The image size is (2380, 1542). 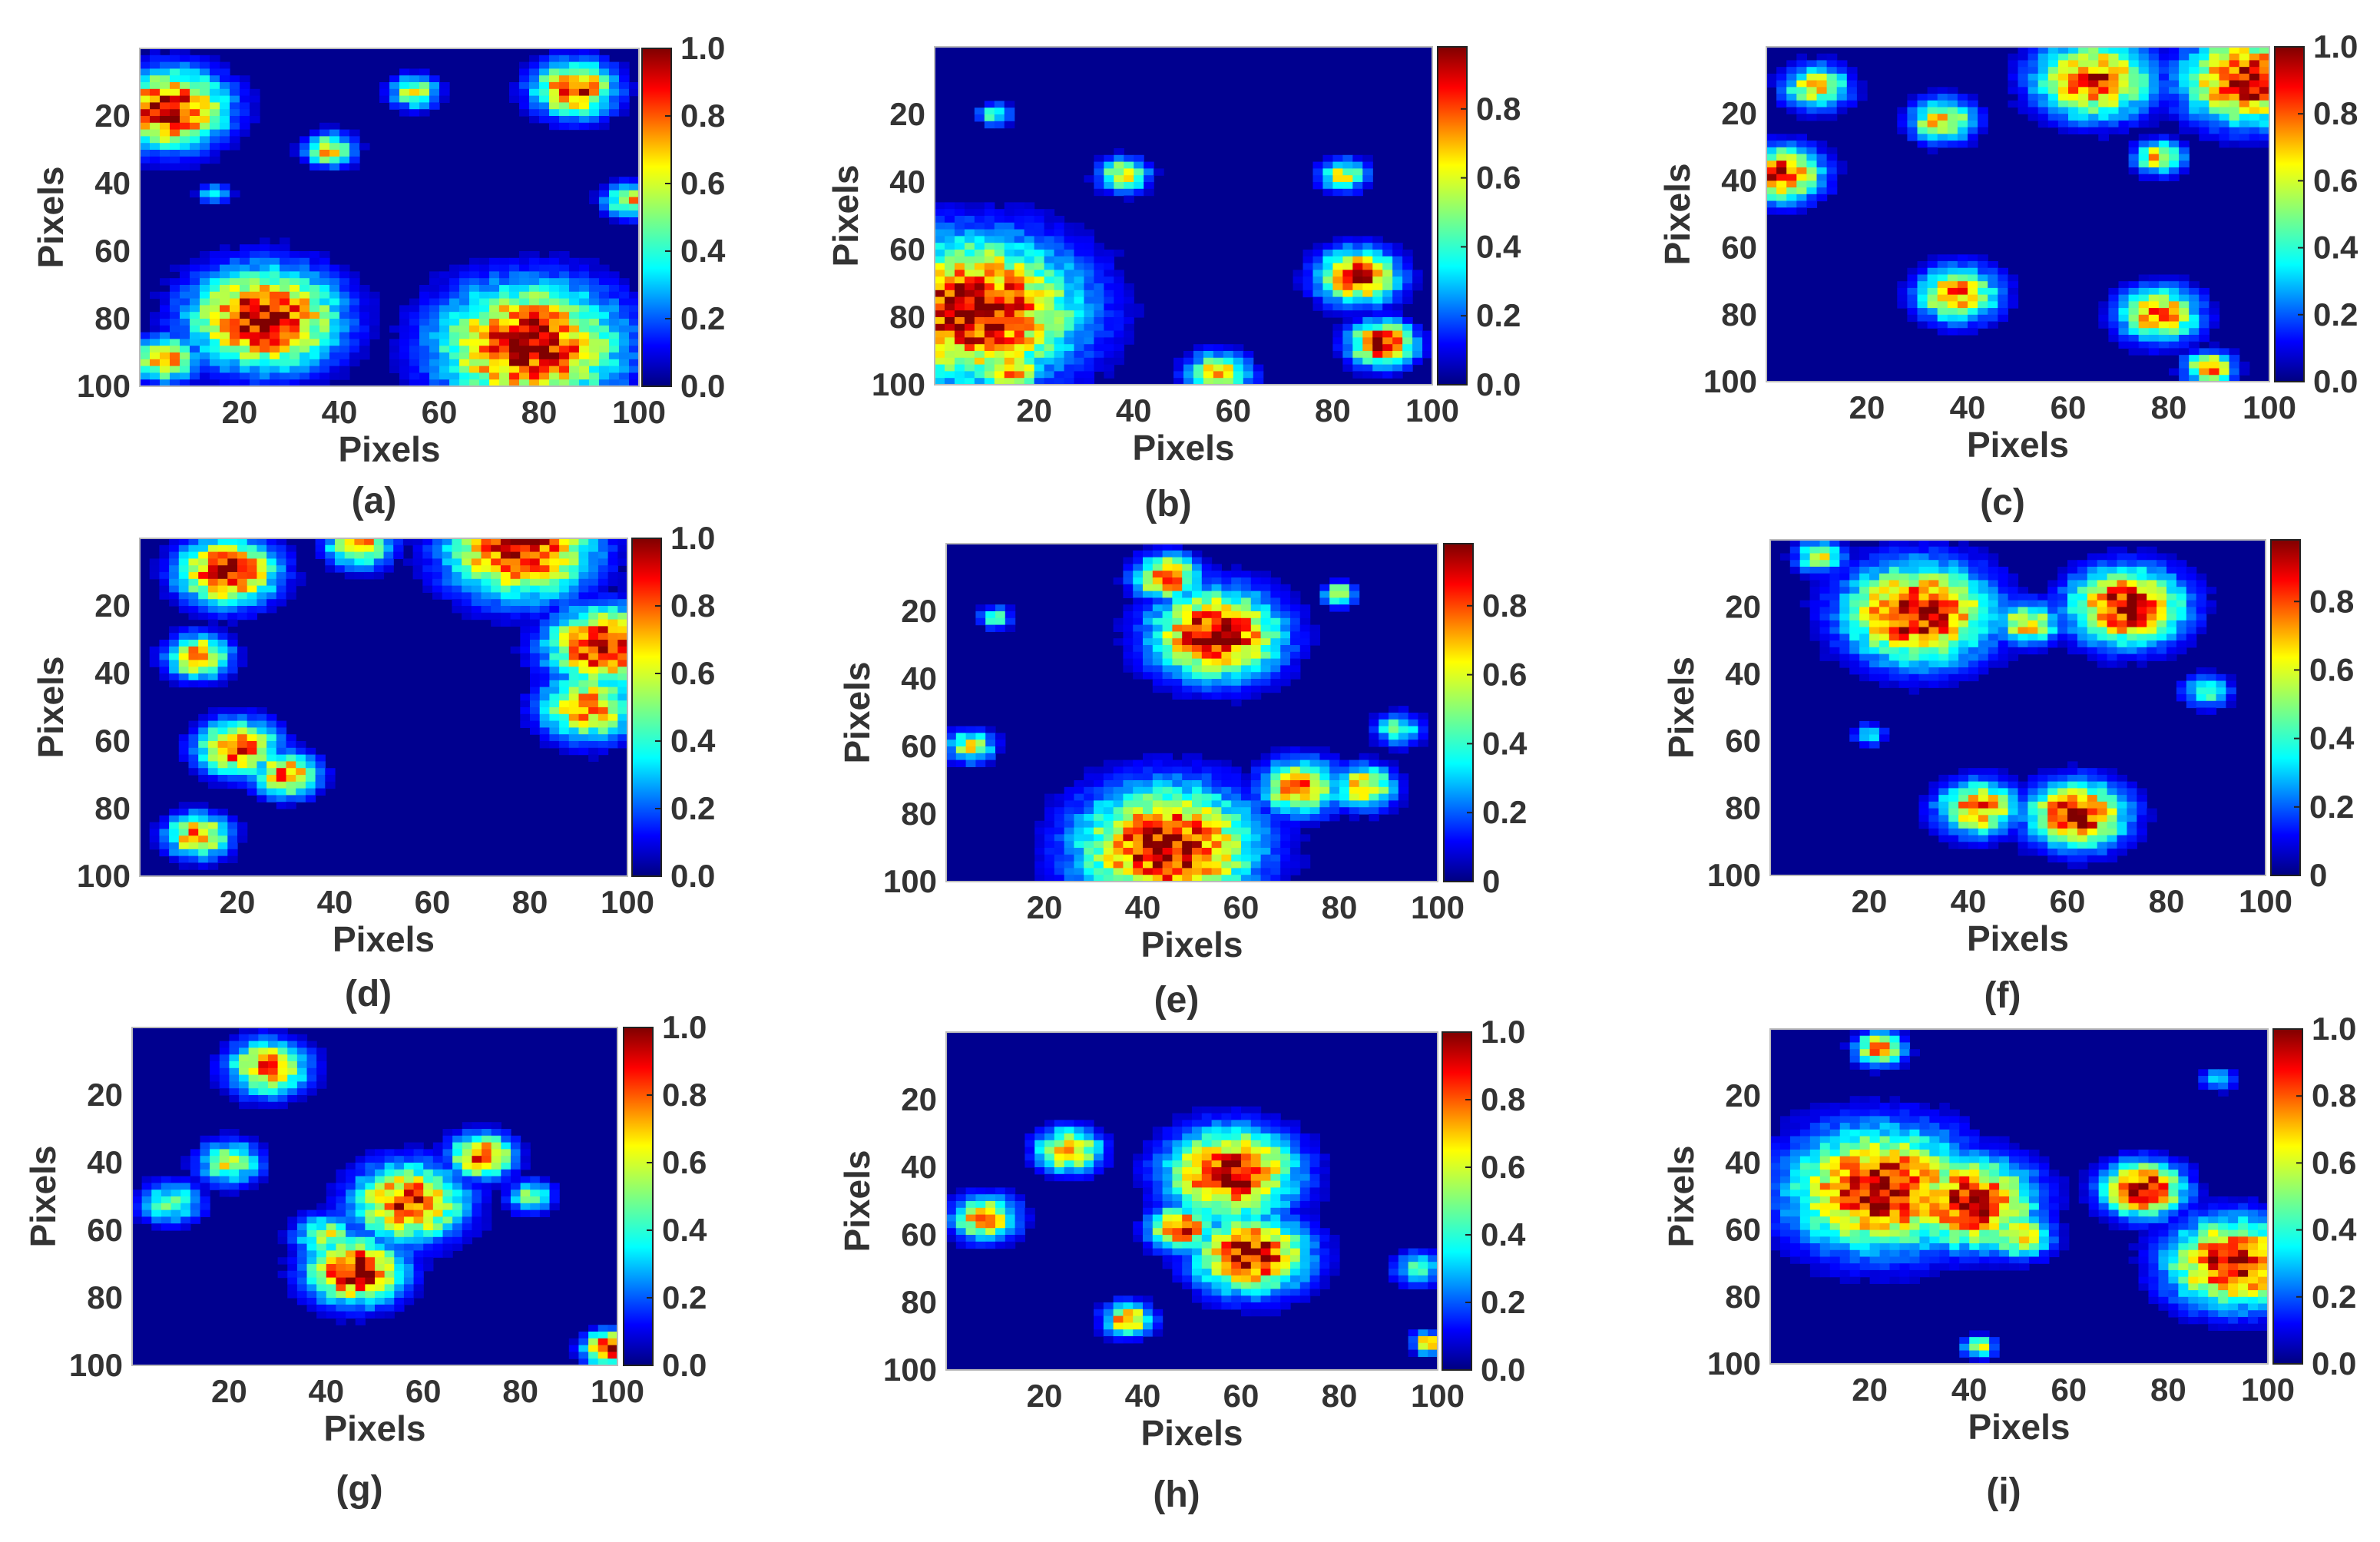 I want to click on plot-frame, so click(x=383, y=707).